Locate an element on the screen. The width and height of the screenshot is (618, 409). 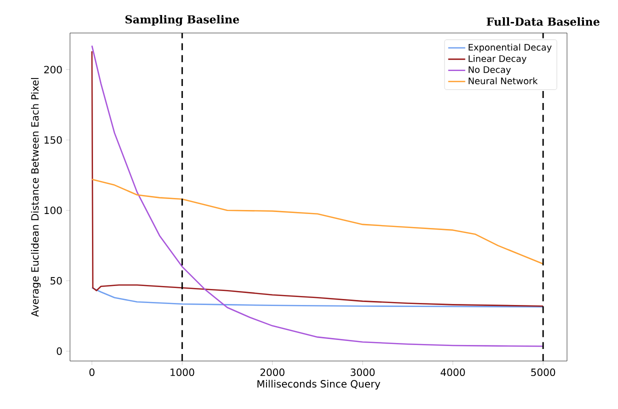
x-tick-label: 5000 is located at coordinates (543, 372).